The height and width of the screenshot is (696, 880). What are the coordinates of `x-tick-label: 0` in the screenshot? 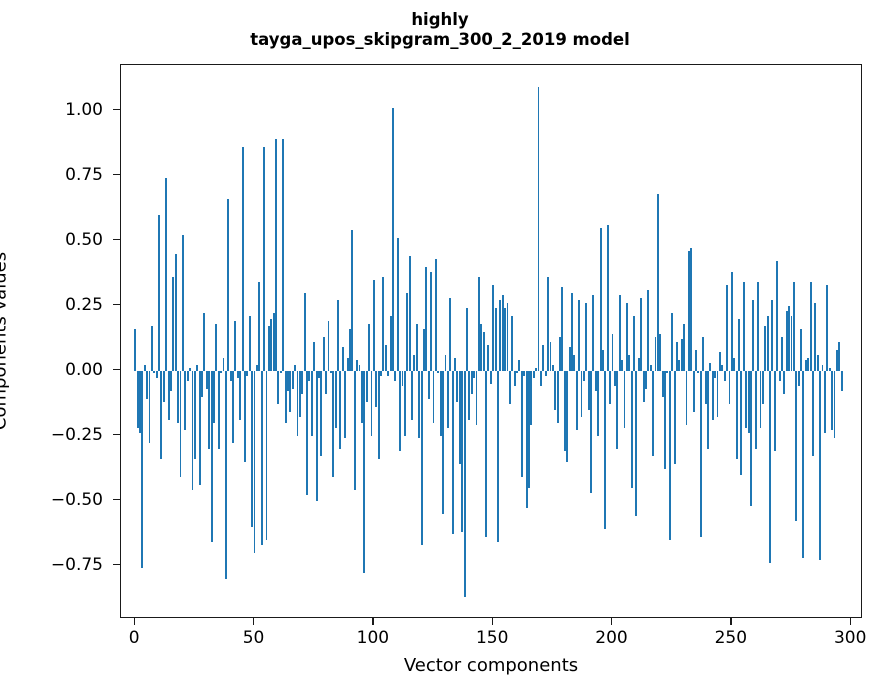 It's located at (134, 638).